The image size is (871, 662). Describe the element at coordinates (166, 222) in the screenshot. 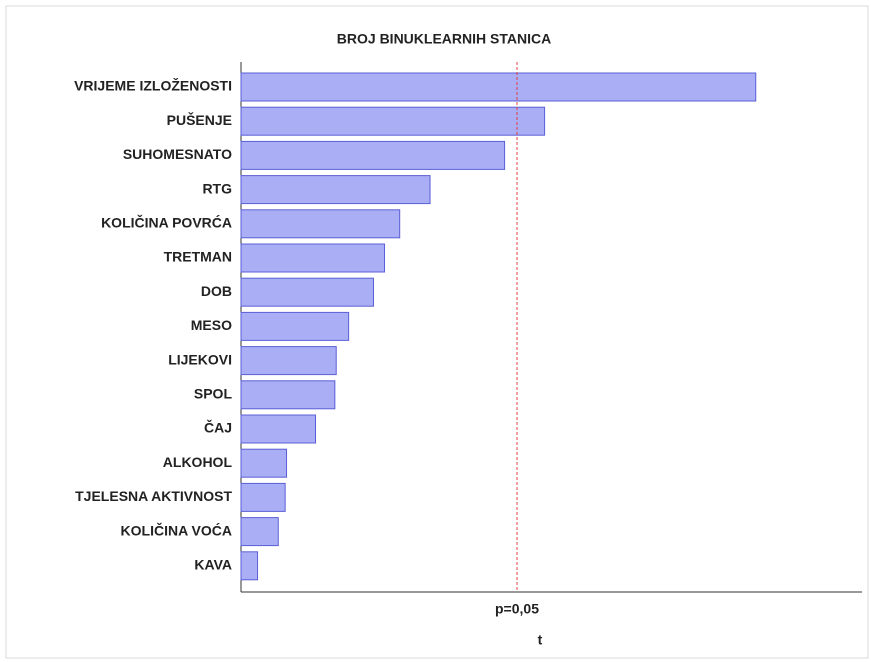

I see `y-tick-label: KOLIČINA POVRĆA` at that location.